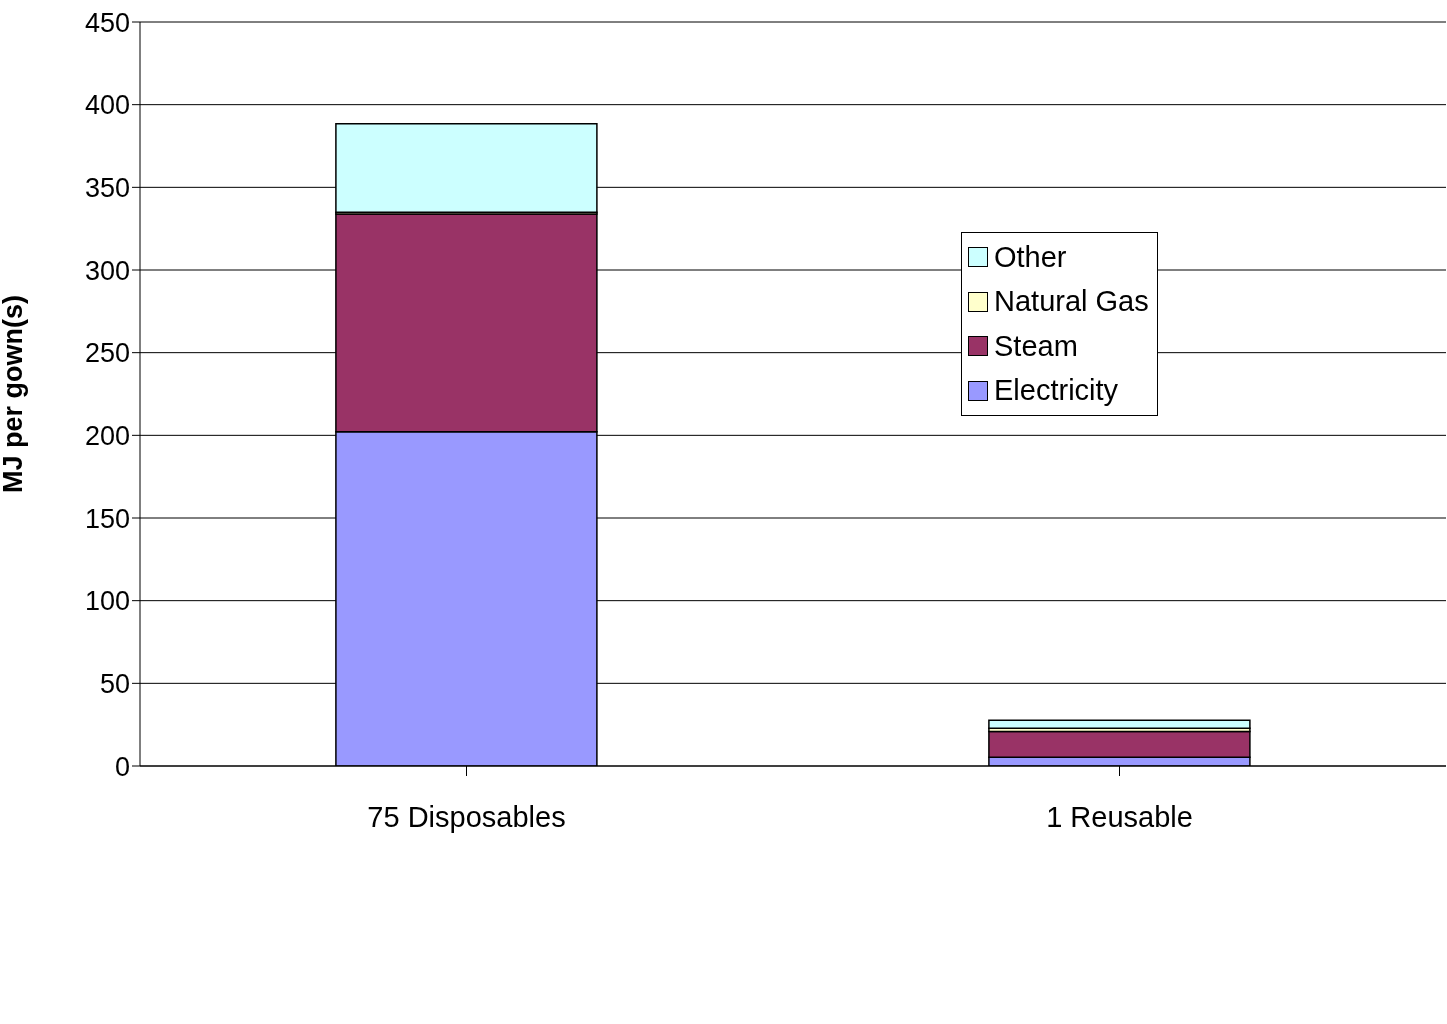  What do you see at coordinates (1030, 257) in the screenshot?
I see `legend-label: Other` at bounding box center [1030, 257].